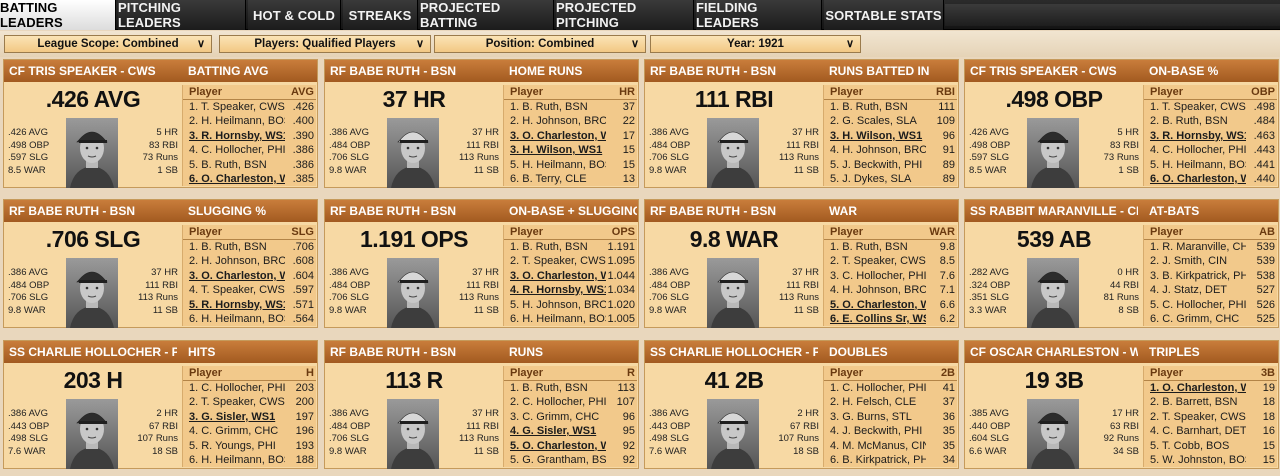  I want to click on leader-row: 5. O. Charleston, WS1 6.6, so click(890, 305).